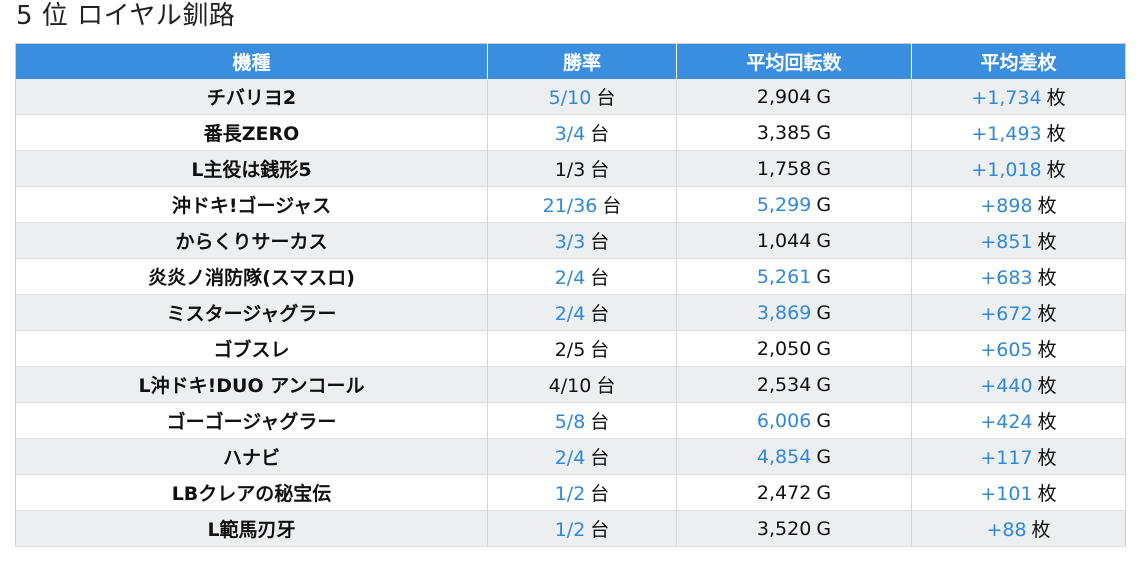 The image size is (1140, 572). I want to click on average-diff-cell: +1,734 枚, so click(1018, 97).